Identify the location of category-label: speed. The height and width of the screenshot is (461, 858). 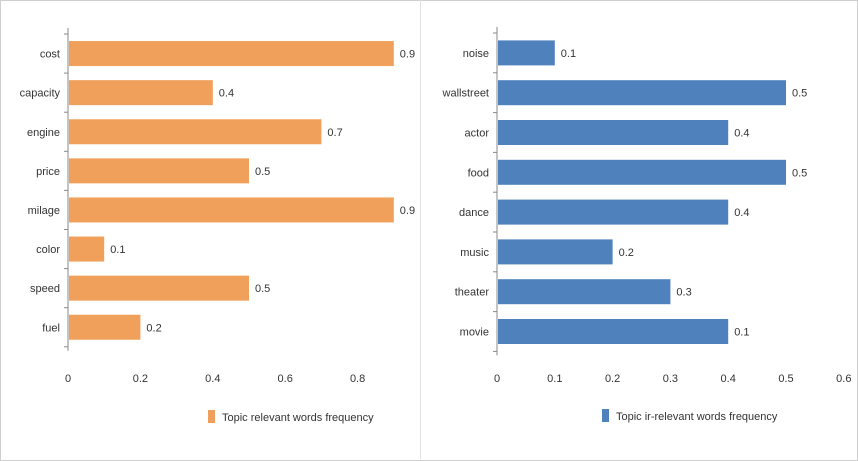
(45, 289).